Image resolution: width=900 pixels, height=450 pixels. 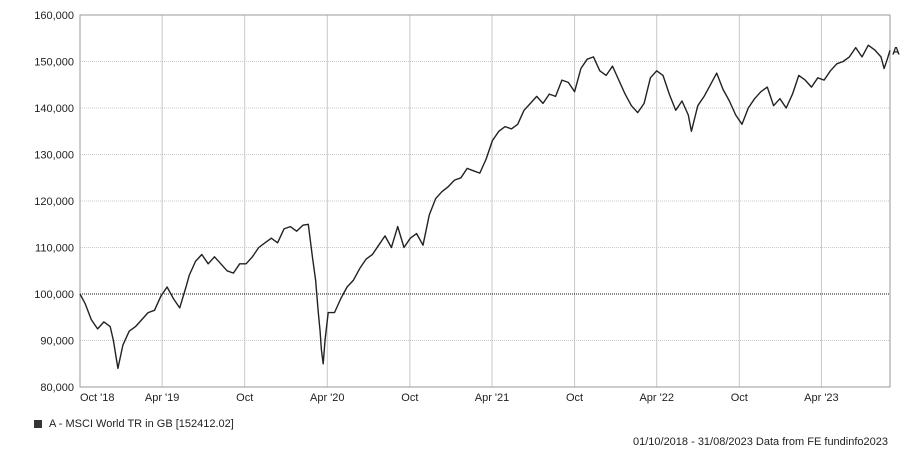 I want to click on legend: A - MSCI World TR in GB [152412.02], so click(x=134, y=424).